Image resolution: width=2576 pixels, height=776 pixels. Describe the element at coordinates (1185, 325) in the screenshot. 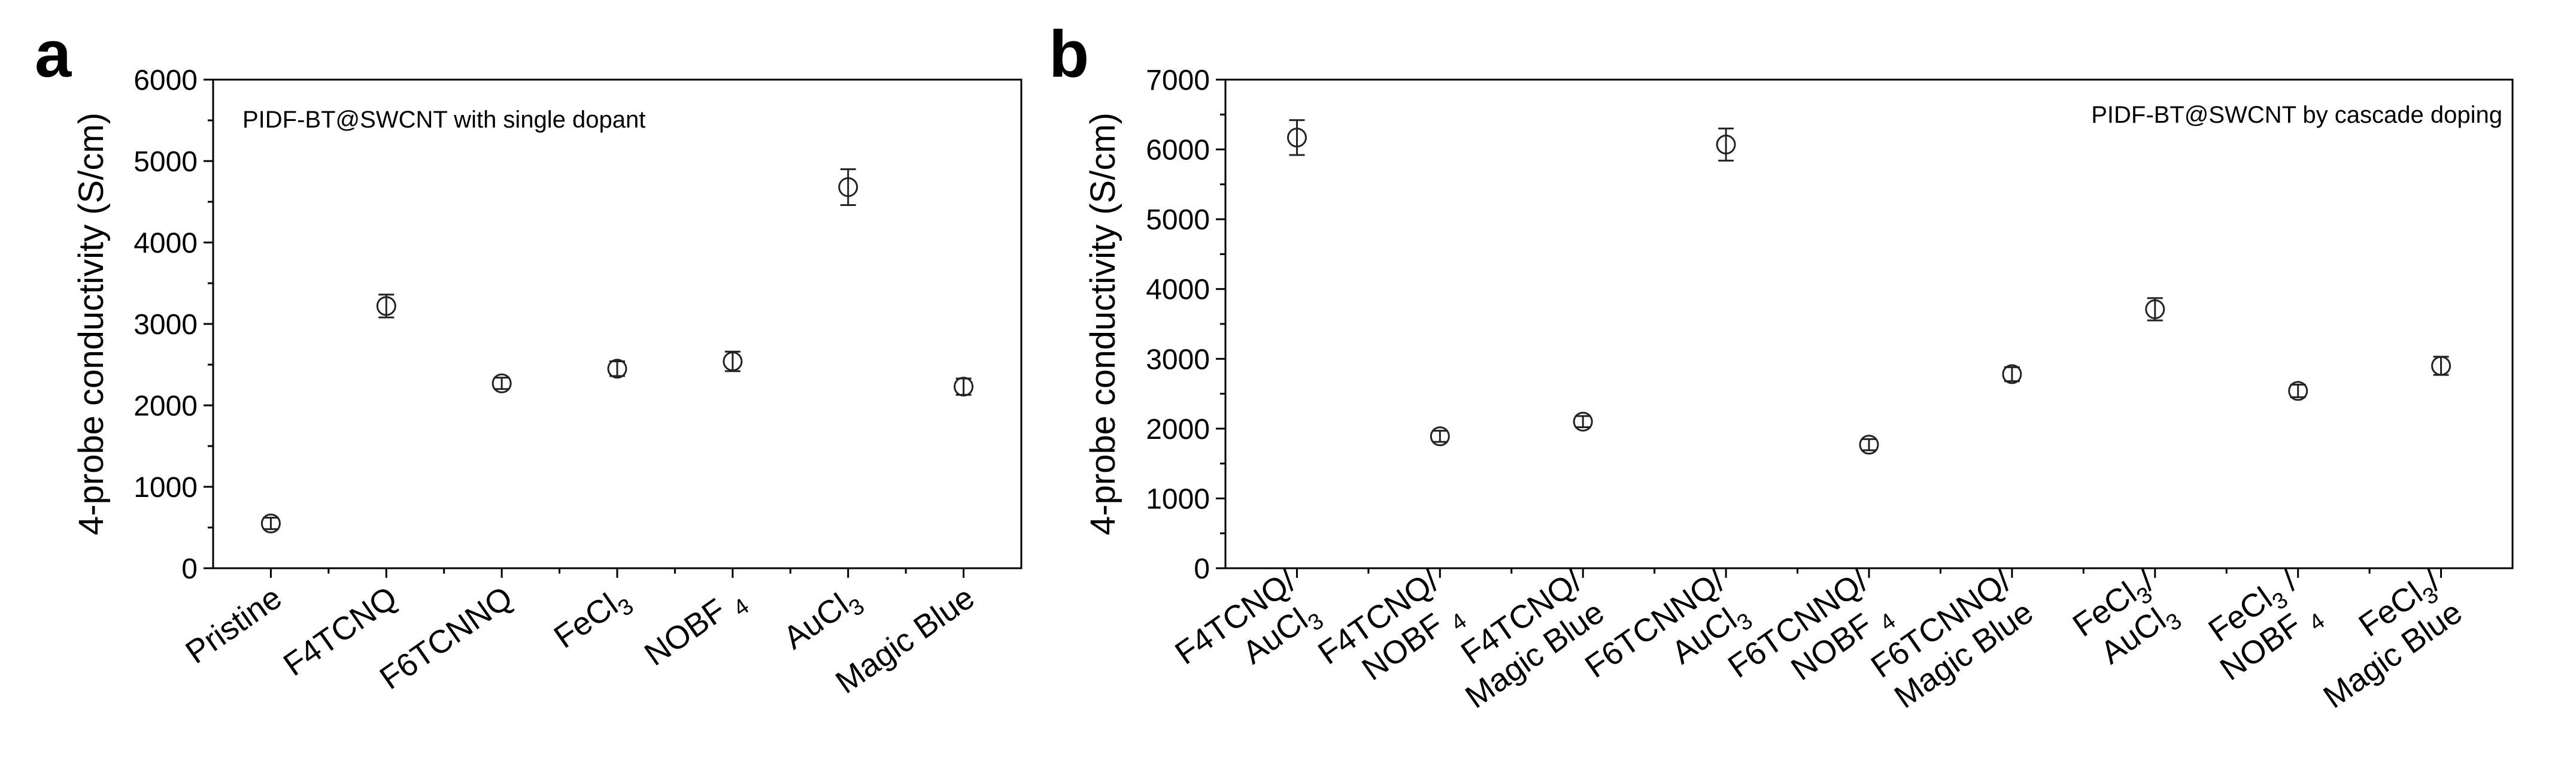

I see `panel-b-y-ticks: 0 1000 2000 3000 4000 5000 6000 7000` at that location.